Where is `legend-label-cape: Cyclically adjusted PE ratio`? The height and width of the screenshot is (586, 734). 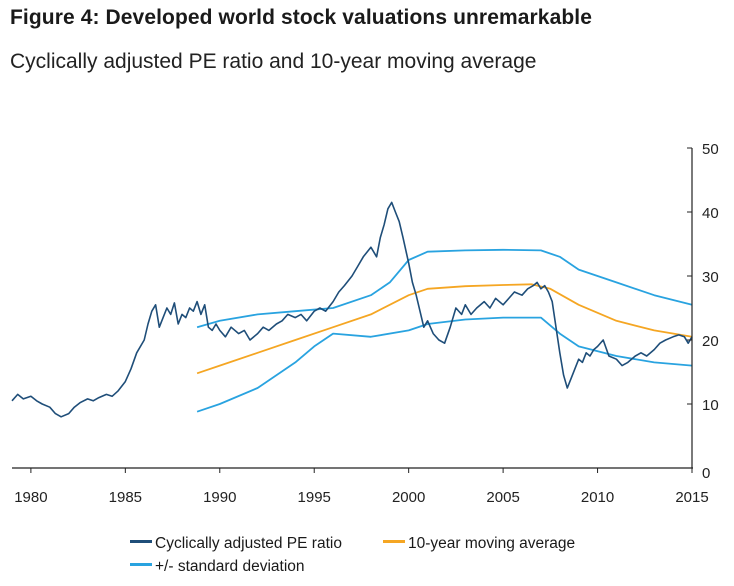
legend-label-cape: Cyclically adjusted PE ratio is located at coordinates (248, 543).